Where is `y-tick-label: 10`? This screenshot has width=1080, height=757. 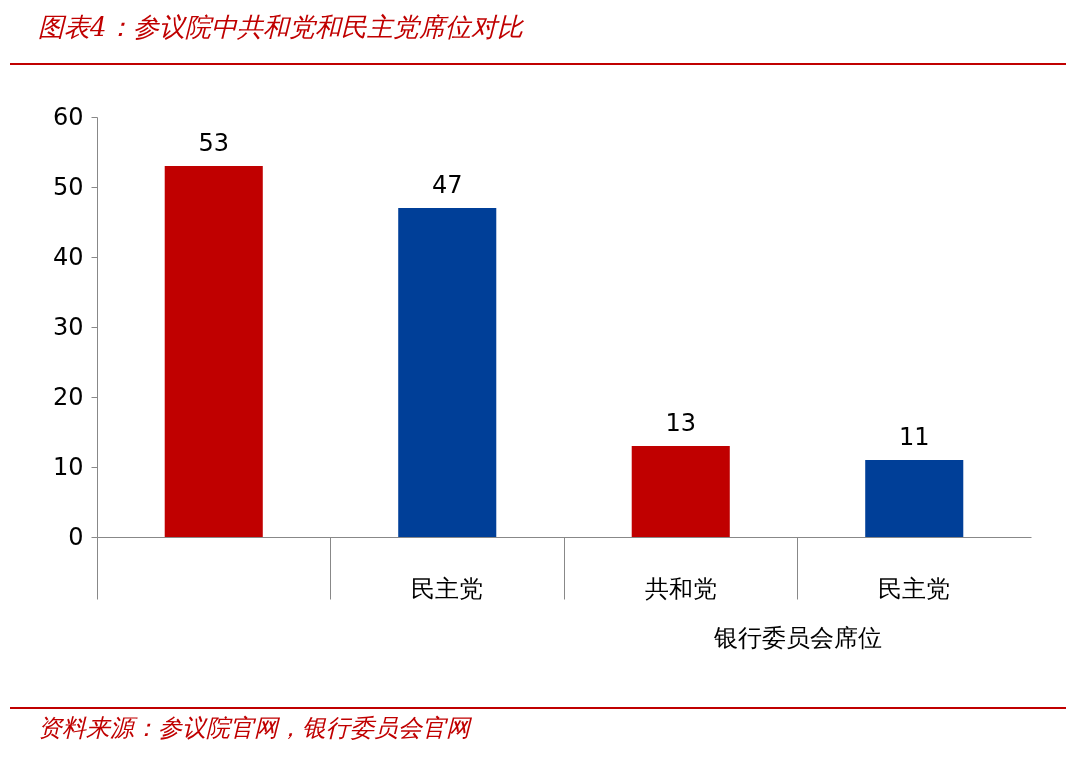 y-tick-label: 10 is located at coordinates (68, 466).